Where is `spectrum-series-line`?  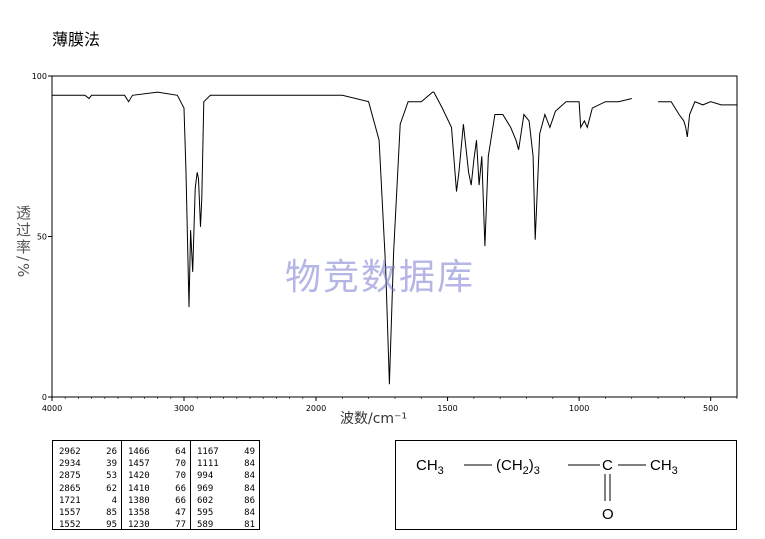 spectrum-series-line is located at coordinates (697, 119).